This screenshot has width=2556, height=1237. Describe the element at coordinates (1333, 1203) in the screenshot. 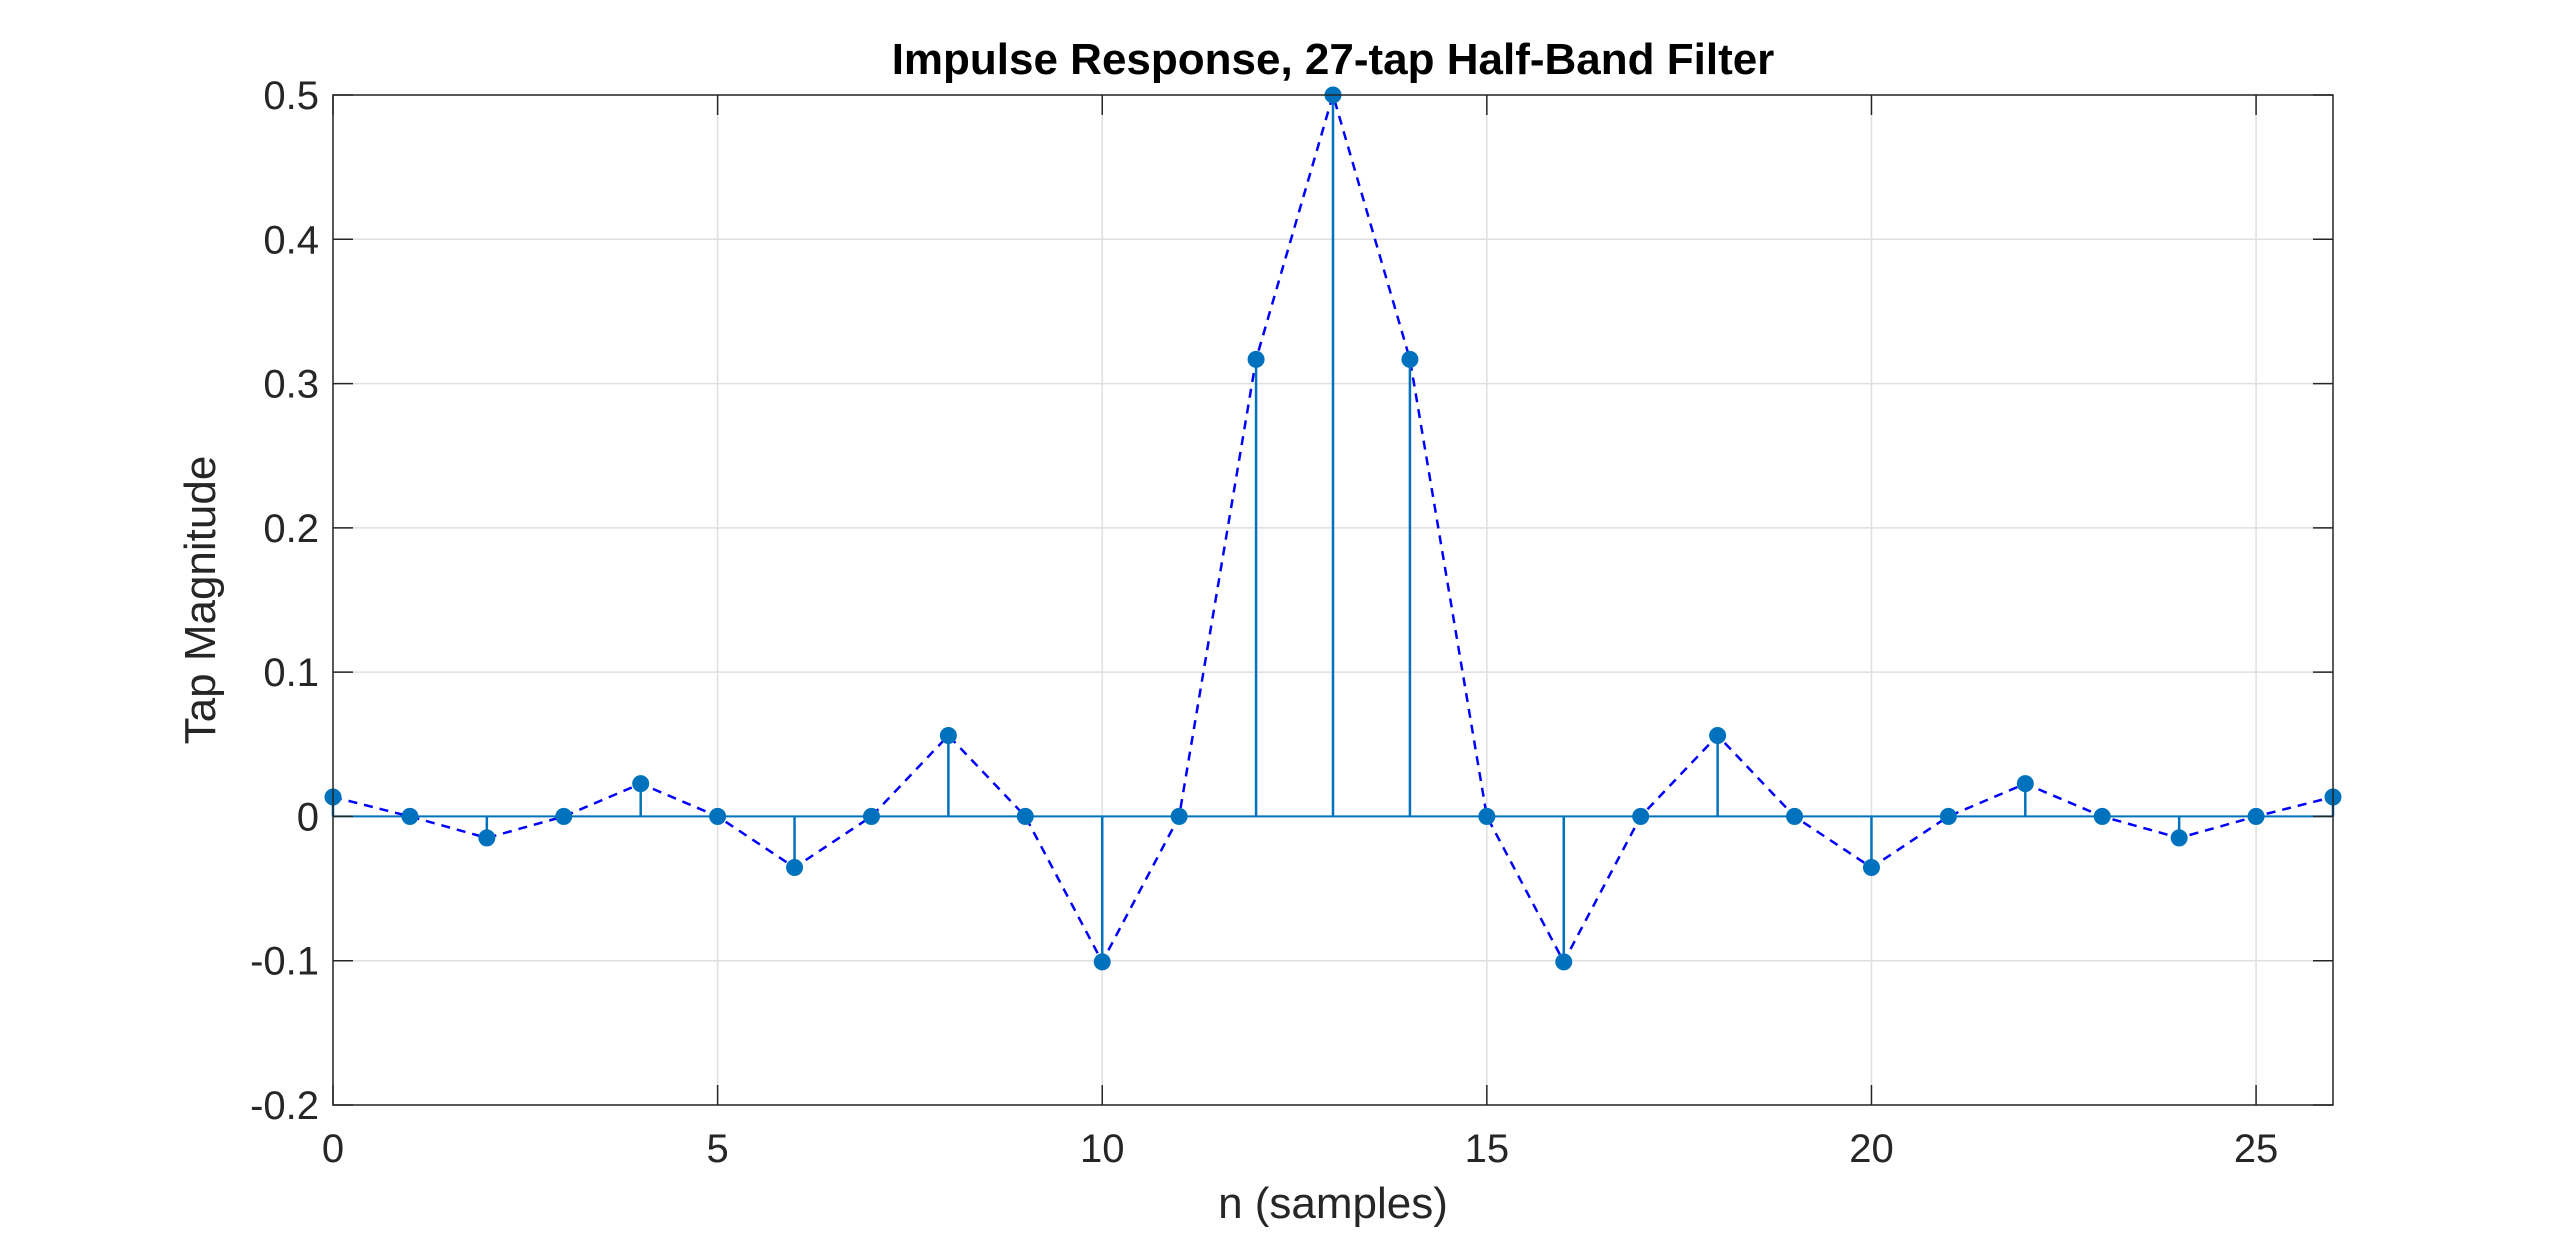

I see `x-axis-label: n (samples)` at that location.